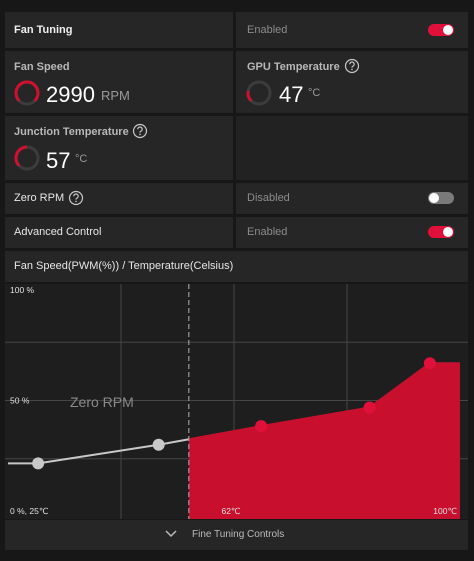 The height and width of the screenshot is (561, 474). Describe the element at coordinates (119, 30) in the screenshot. I see `header-cell: Fan Tuning` at that location.